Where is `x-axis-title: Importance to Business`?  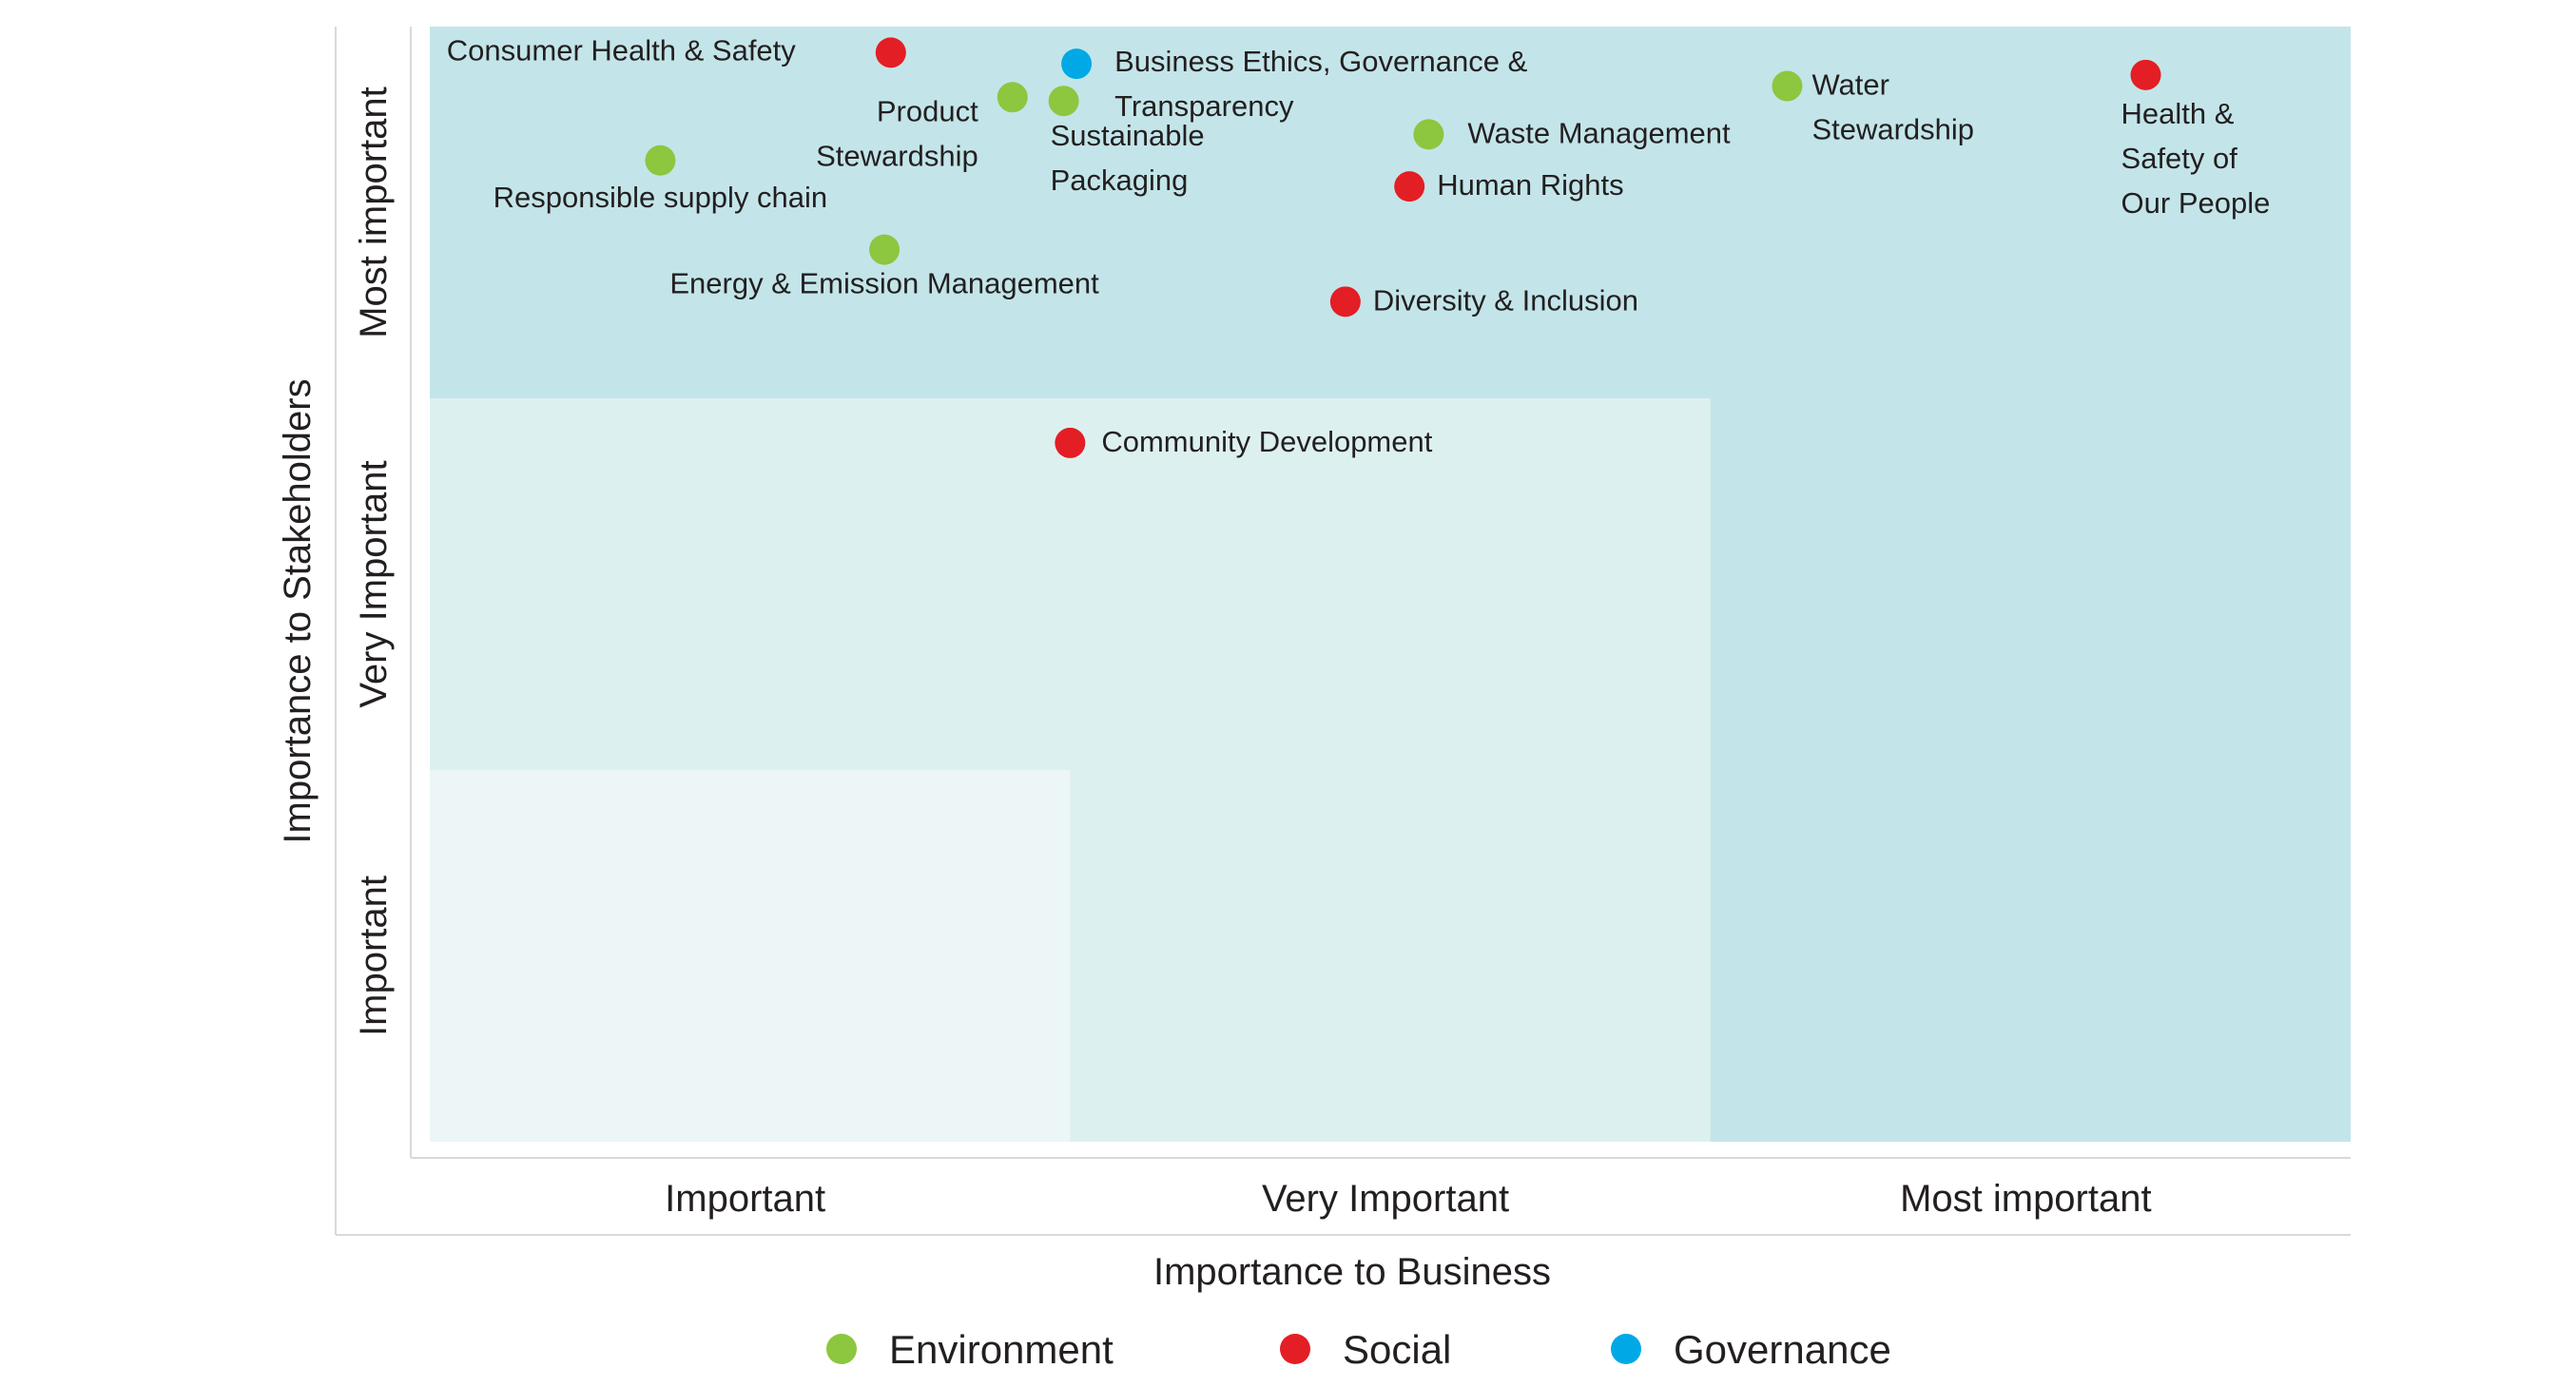
x-axis-title: Importance to Business is located at coordinates (1352, 1272).